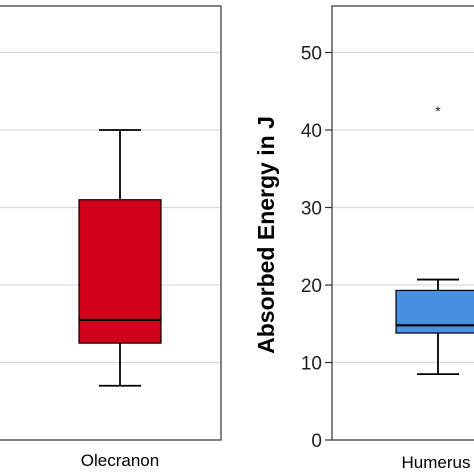  Describe the element at coordinates (316, 441) in the screenshot. I see `y-tick-label: 0` at that location.